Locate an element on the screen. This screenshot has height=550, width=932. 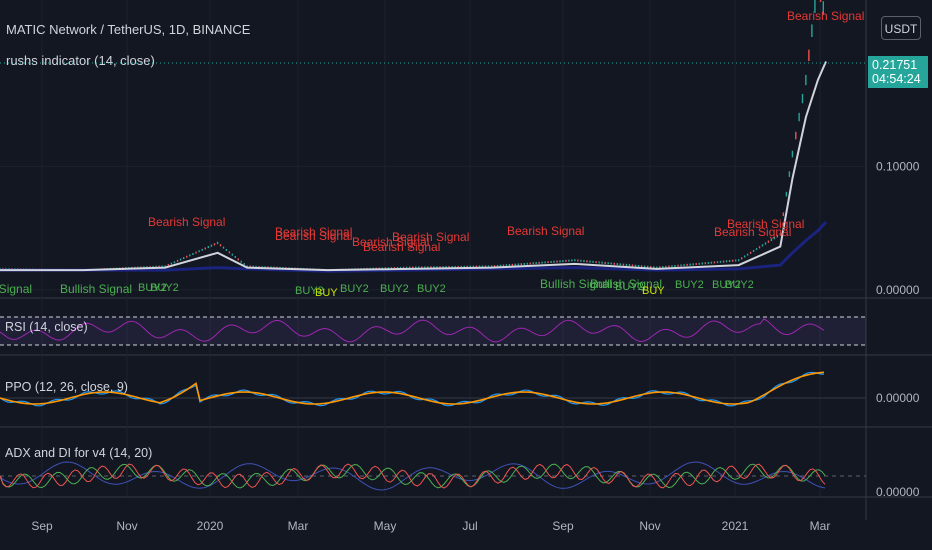
x-tick-label: 2021 is located at coordinates (735, 526).